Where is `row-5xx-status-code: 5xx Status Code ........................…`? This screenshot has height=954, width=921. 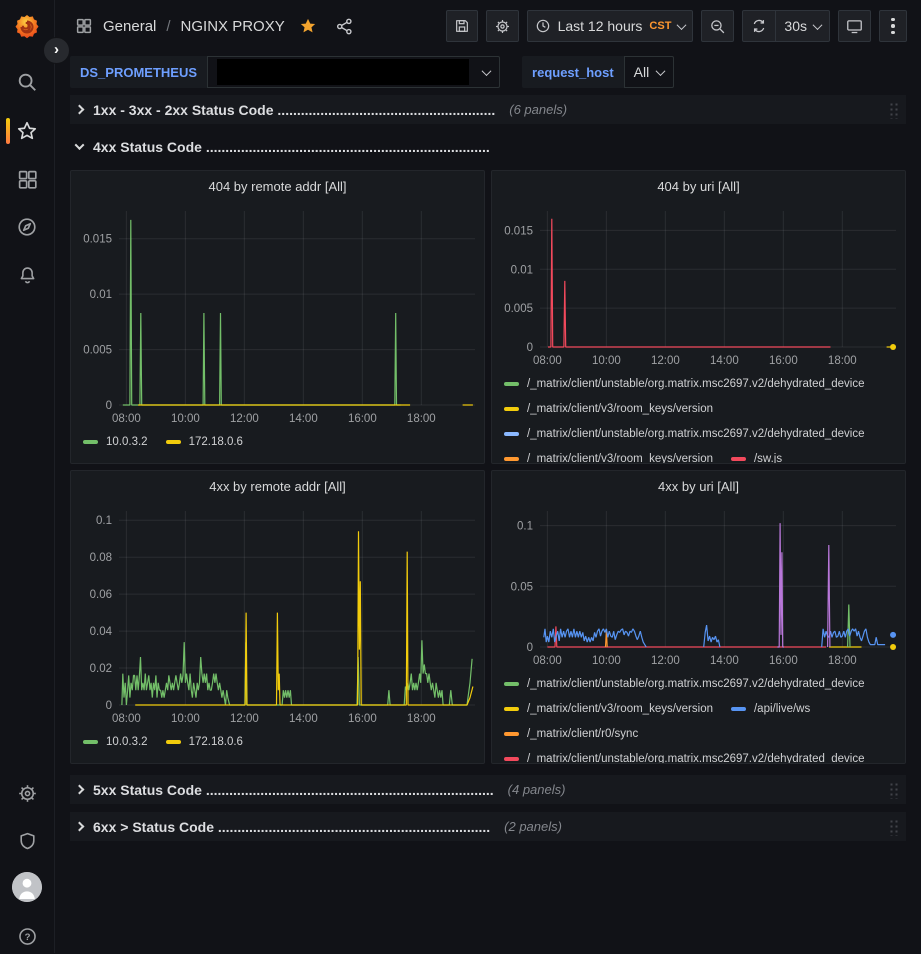 row-5xx-status-code: 5xx Status Code ........................… is located at coordinates (488, 789).